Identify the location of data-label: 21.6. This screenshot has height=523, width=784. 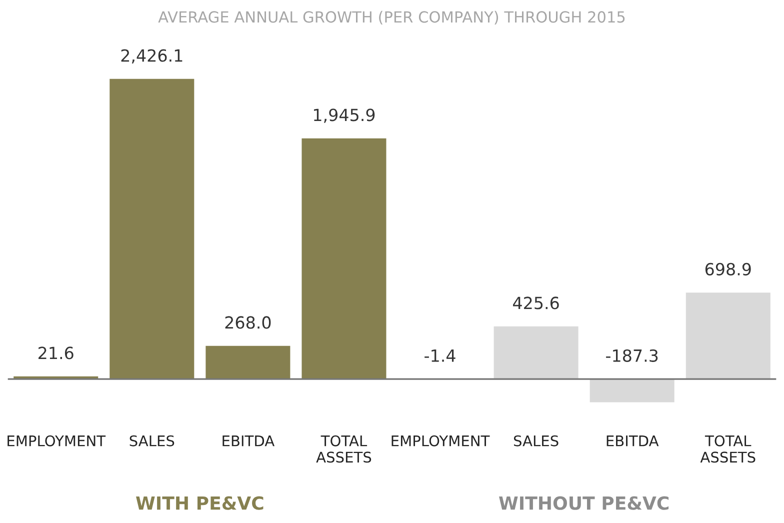
(56, 353).